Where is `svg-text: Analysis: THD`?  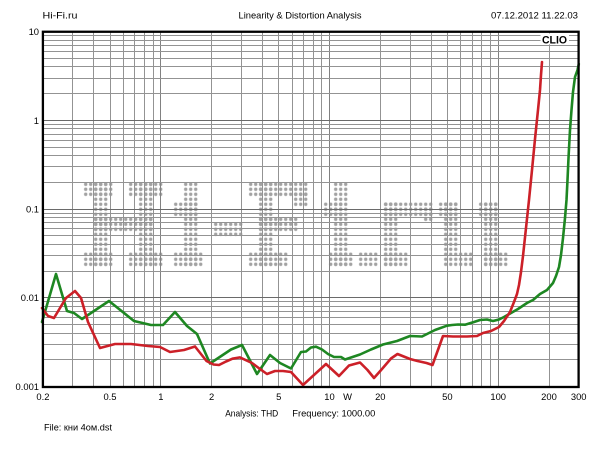 svg-text: Analysis: THD is located at coordinates (251, 413).